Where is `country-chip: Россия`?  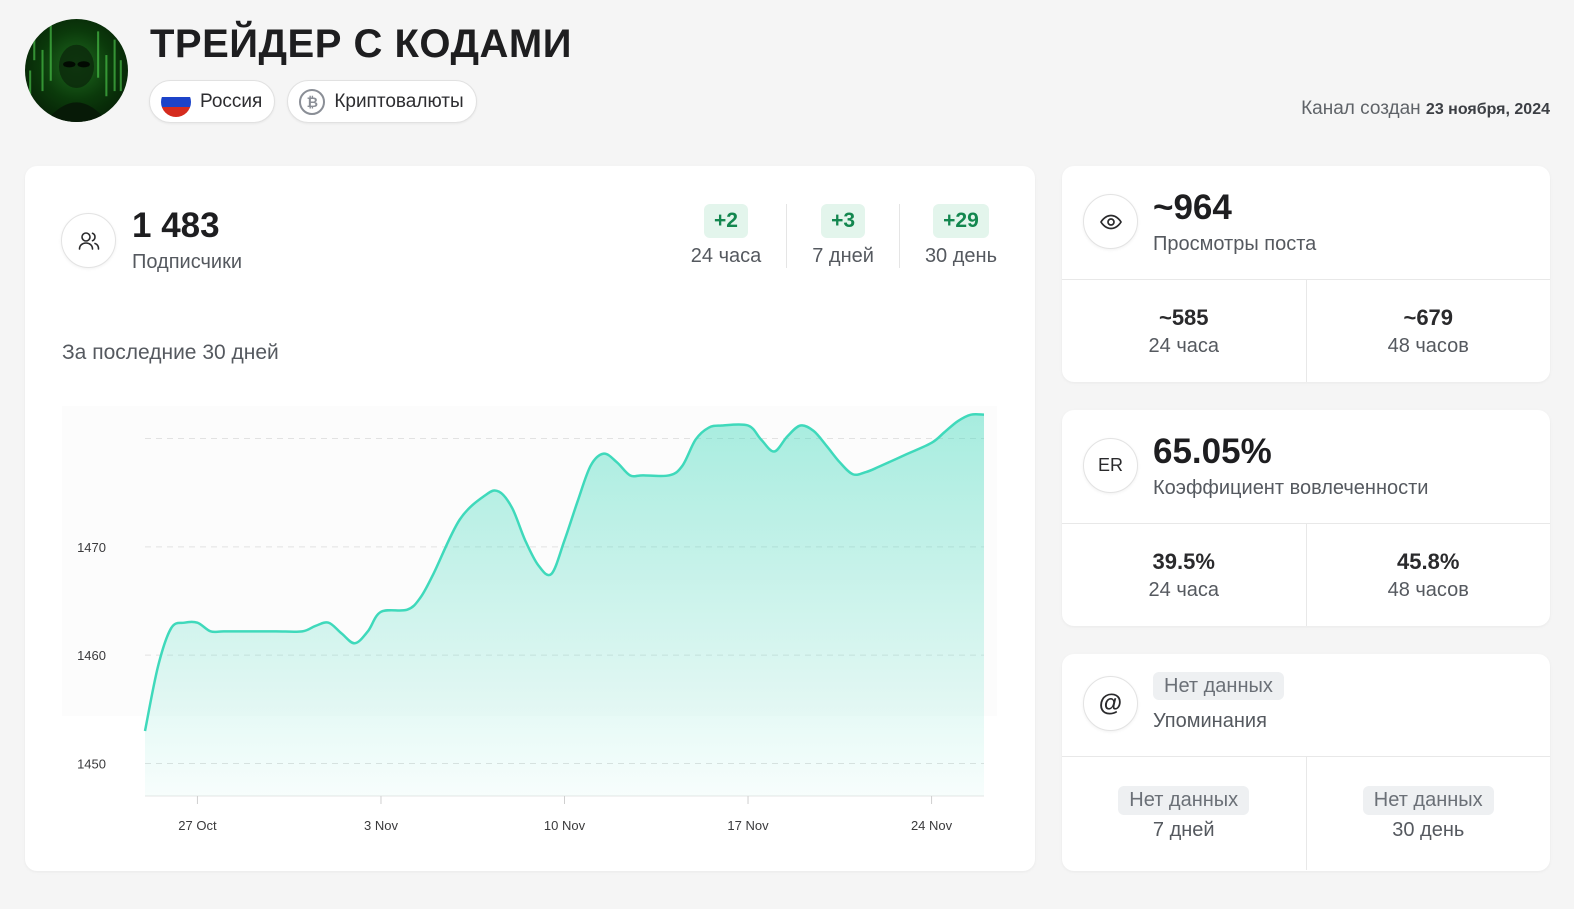 country-chip: Россия is located at coordinates (212, 101).